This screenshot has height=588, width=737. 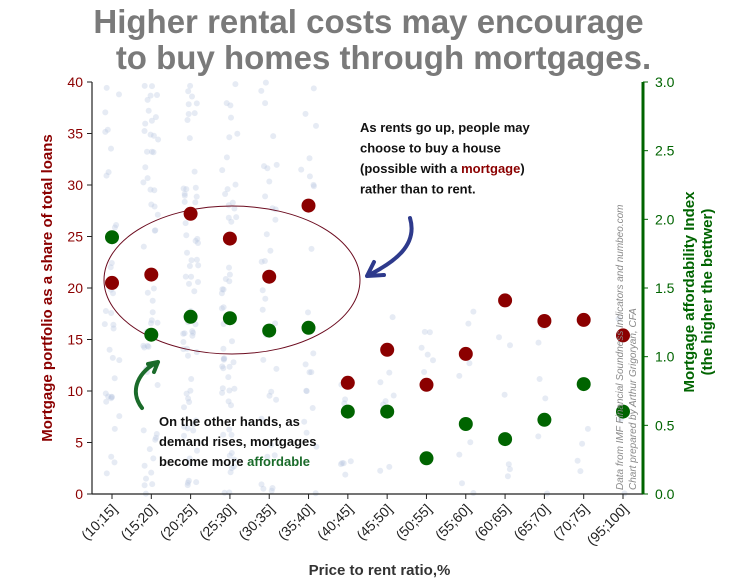 I want to click on annotation-bottom-line: become more affordable, so click(x=234, y=461).